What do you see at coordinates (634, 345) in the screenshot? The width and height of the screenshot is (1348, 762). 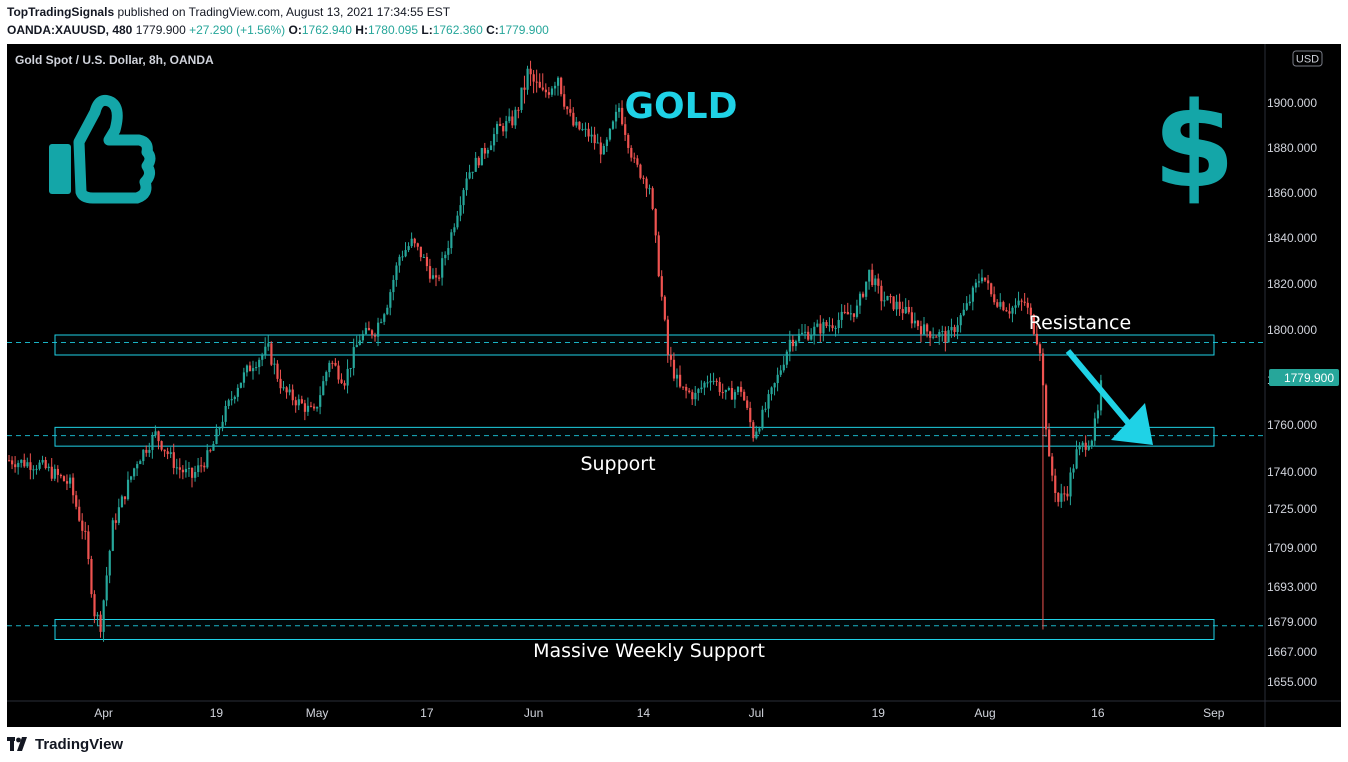 I see `resistance-zone` at bounding box center [634, 345].